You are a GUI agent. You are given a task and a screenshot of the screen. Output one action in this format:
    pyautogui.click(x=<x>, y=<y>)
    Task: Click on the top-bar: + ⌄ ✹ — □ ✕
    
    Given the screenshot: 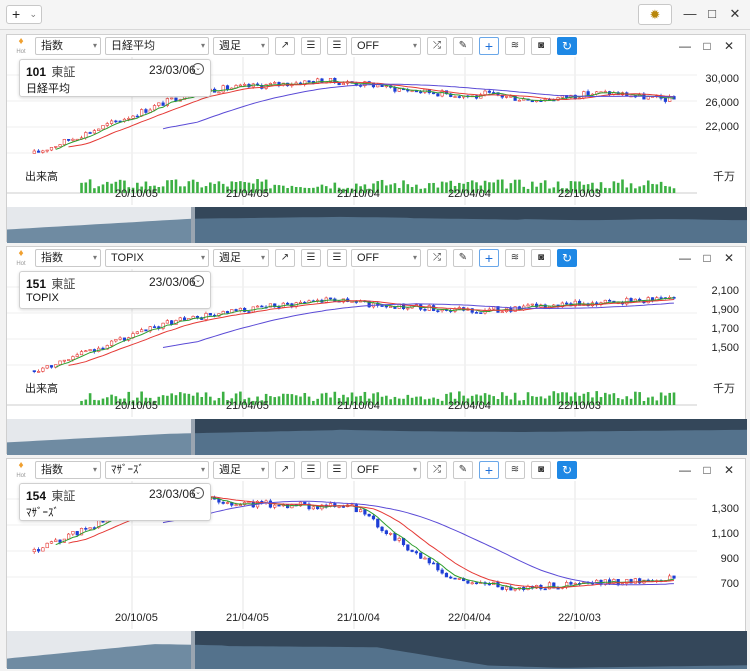 What is the action you would take?
    pyautogui.click(x=375, y=15)
    